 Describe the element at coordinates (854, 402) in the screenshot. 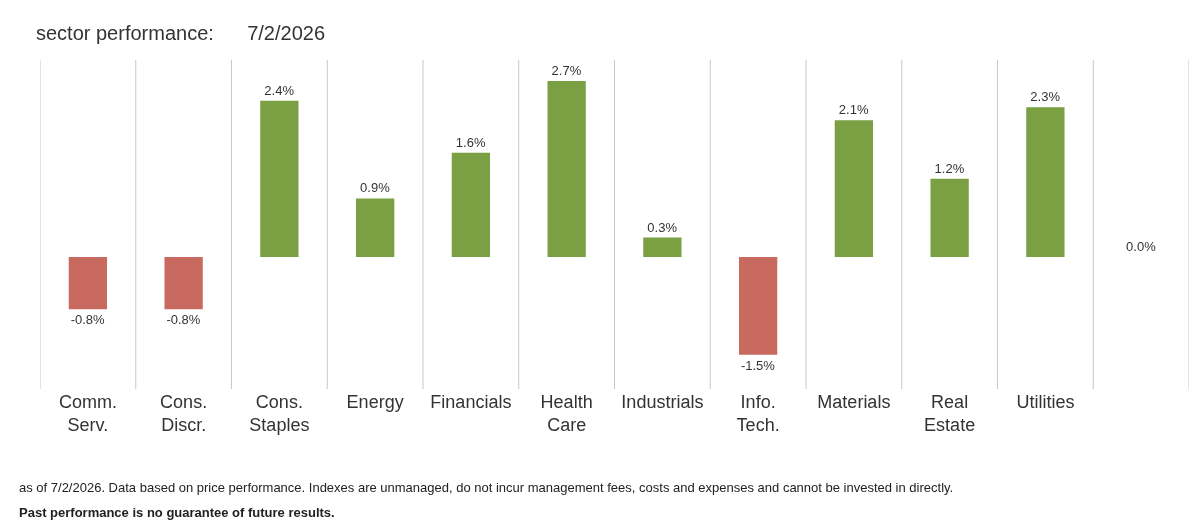

I see `x-tick-label: Materials` at that location.